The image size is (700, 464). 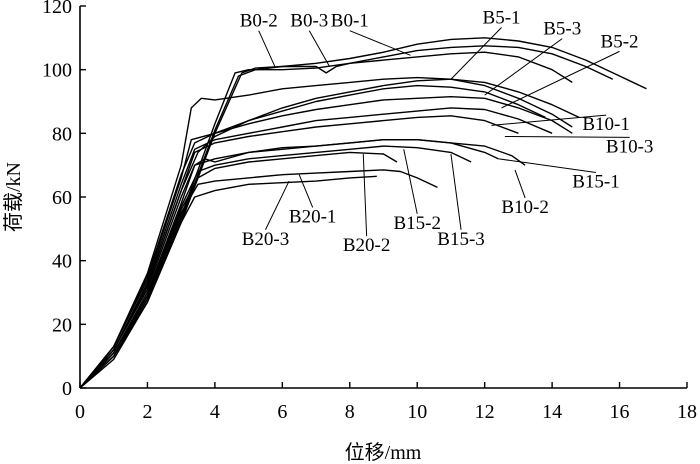 I want to click on x-tick-label: 8, so click(x=350, y=412).